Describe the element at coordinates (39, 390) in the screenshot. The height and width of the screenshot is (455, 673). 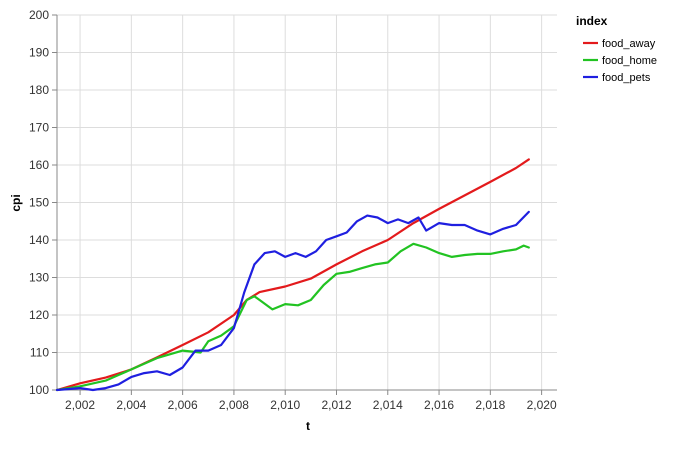
I see `y-tick-label: 100` at that location.